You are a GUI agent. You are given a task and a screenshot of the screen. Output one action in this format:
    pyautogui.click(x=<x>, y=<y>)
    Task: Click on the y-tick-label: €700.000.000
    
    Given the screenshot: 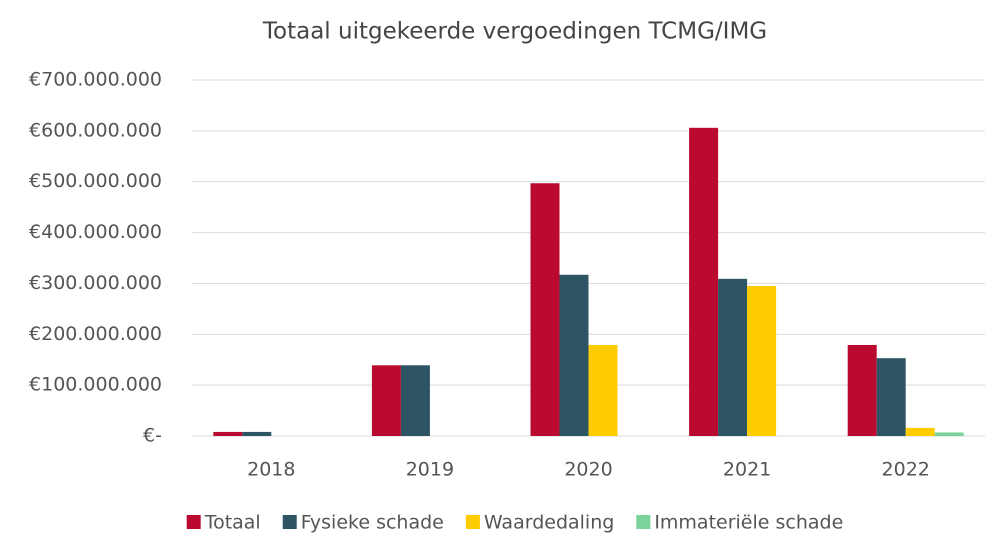 What is the action you would take?
    pyautogui.click(x=95, y=80)
    